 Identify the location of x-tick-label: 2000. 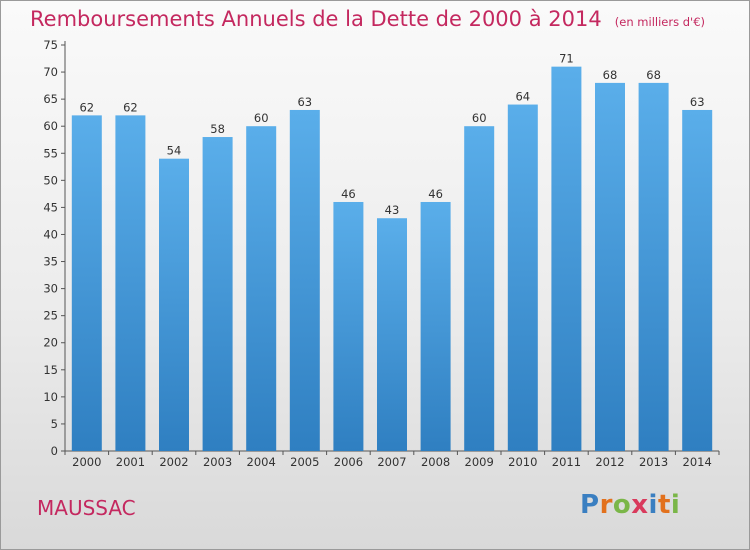
(86, 462).